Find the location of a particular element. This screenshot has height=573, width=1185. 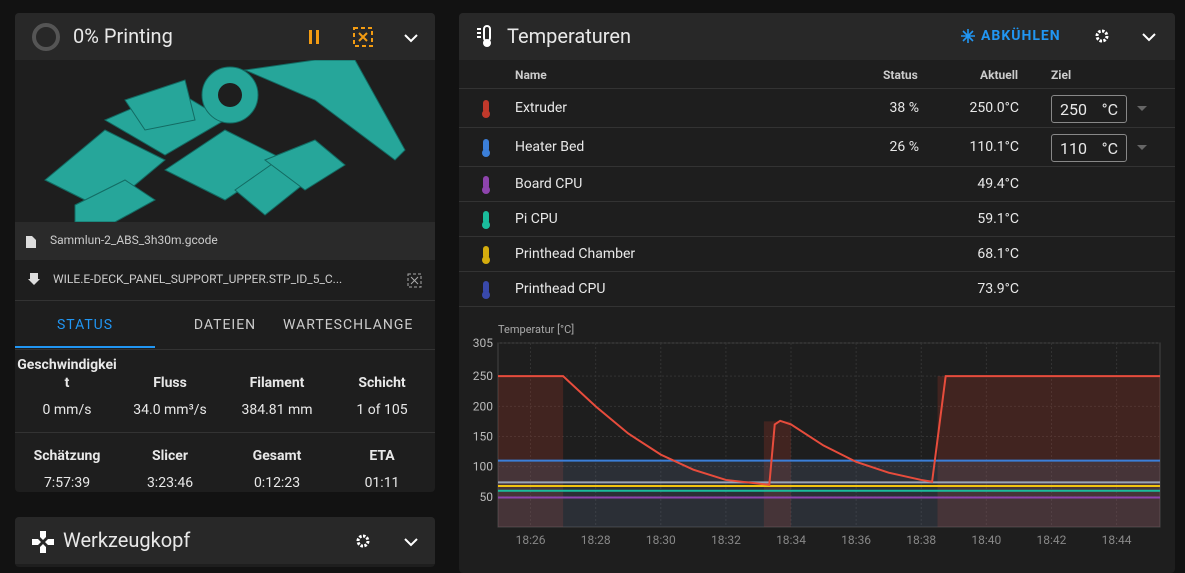

tab: STATUS is located at coordinates (85, 325).